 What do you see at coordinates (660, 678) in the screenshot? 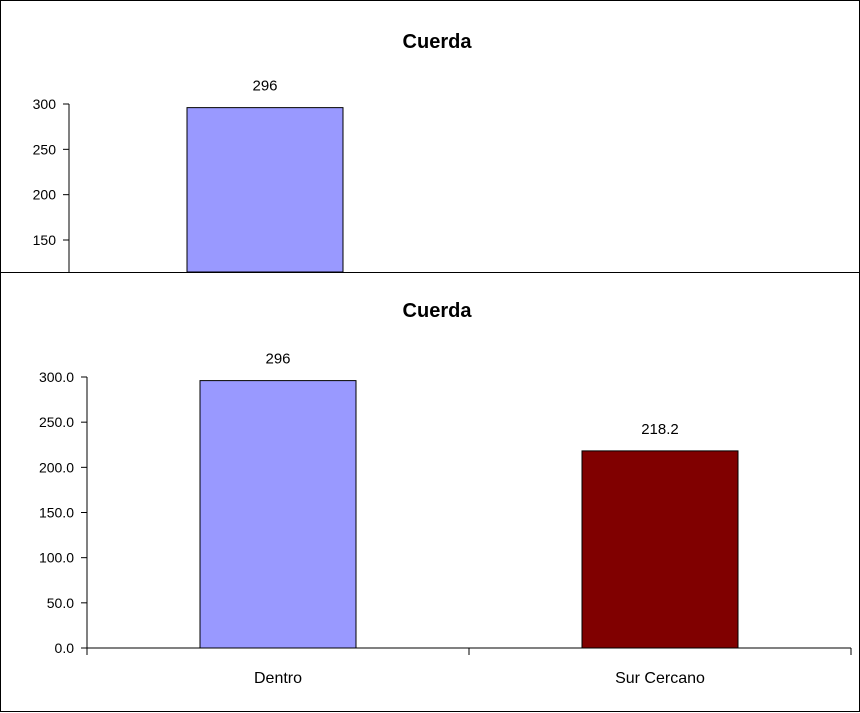
I see `chart-front-category-label: Sur Cercano` at bounding box center [660, 678].